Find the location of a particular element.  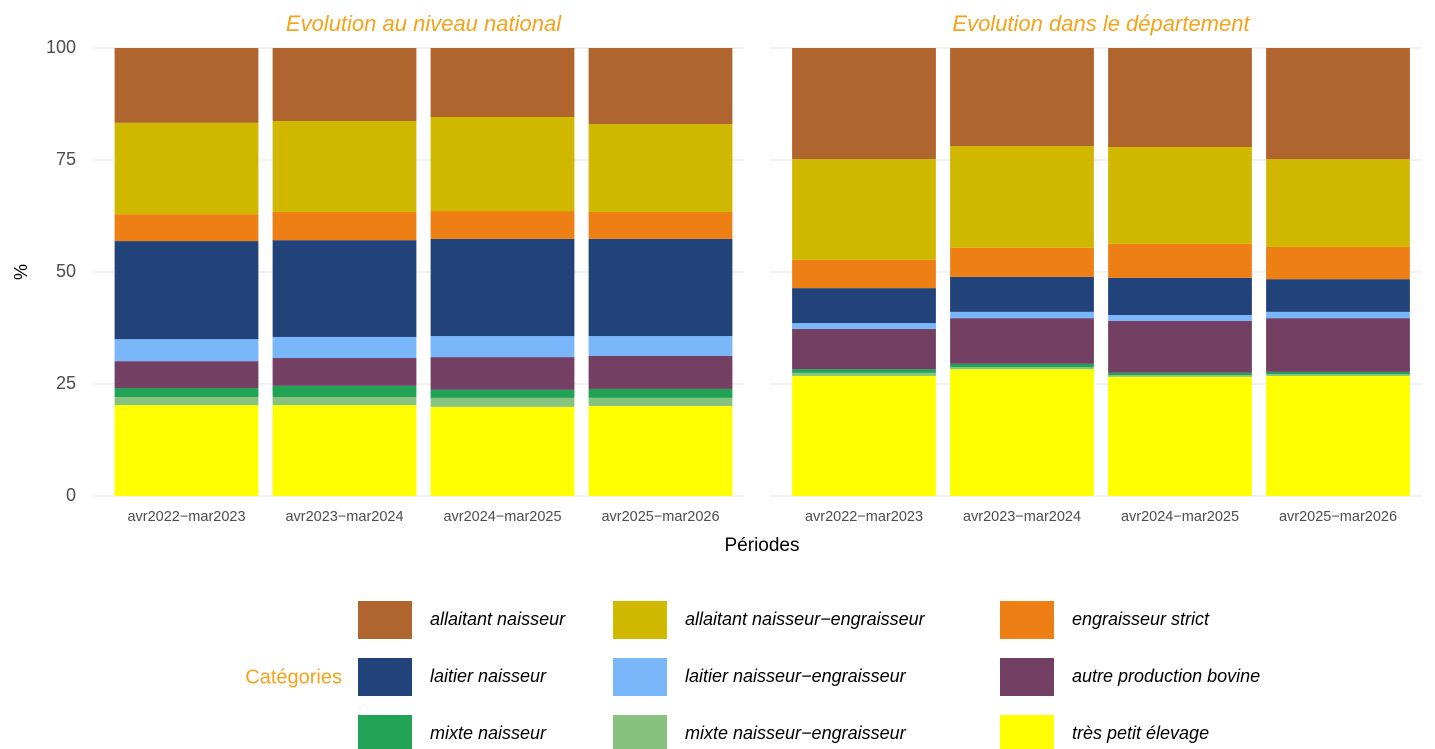

y-tick-label: 50 is located at coordinates (66, 271).